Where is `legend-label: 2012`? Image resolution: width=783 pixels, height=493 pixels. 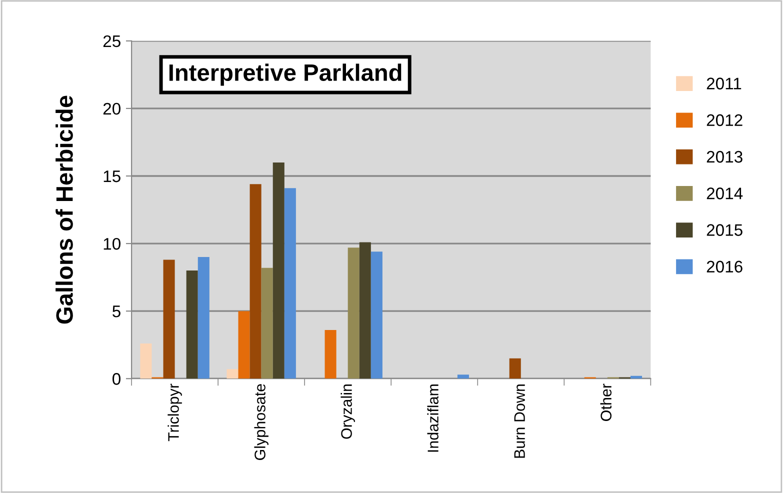
legend-label: 2012 is located at coordinates (724, 120).